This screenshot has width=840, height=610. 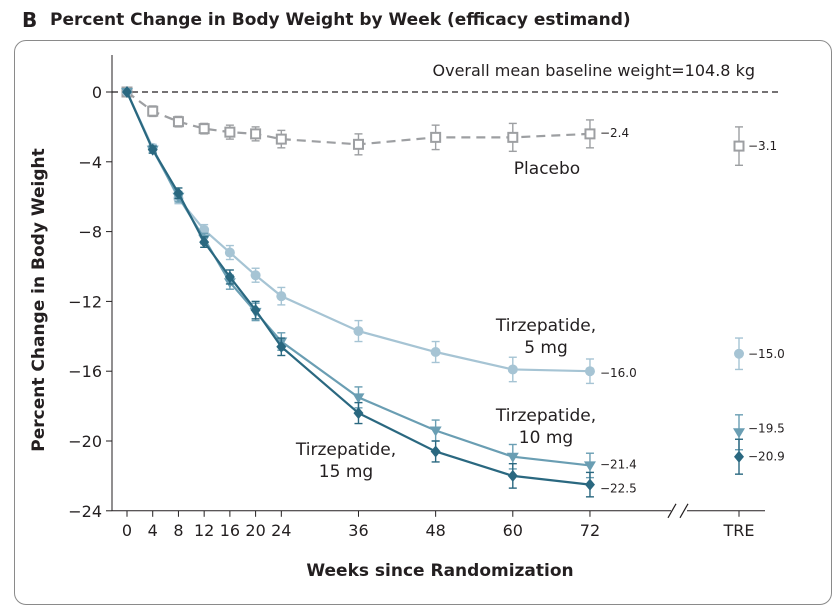 I want to click on y-tick-label: −24, so click(x=85, y=511).